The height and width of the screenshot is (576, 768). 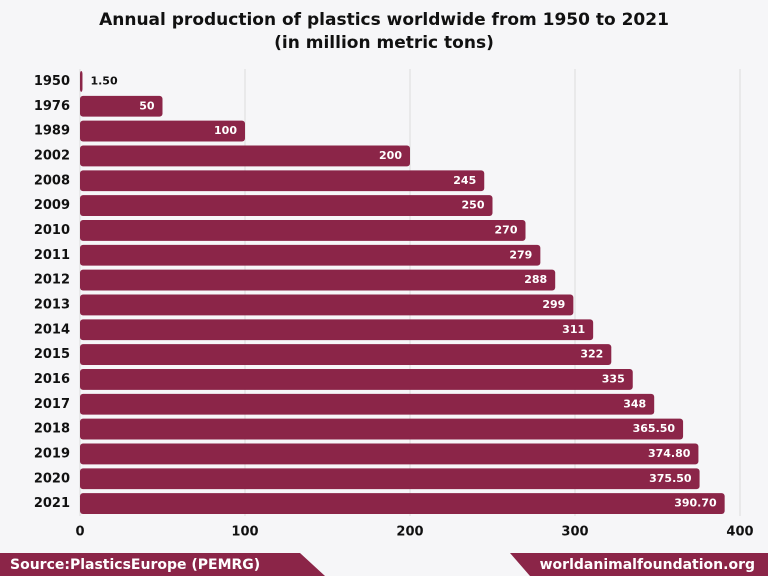 I want to click on y-tick-label: 2002, so click(x=52, y=155).